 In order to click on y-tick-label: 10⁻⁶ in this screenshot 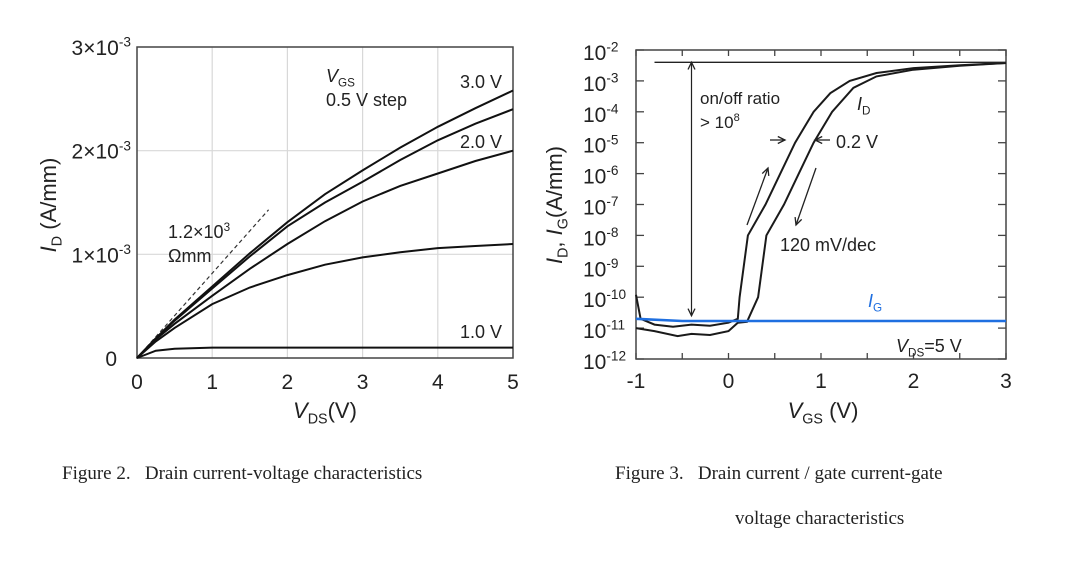, I will do `click(601, 175)`.